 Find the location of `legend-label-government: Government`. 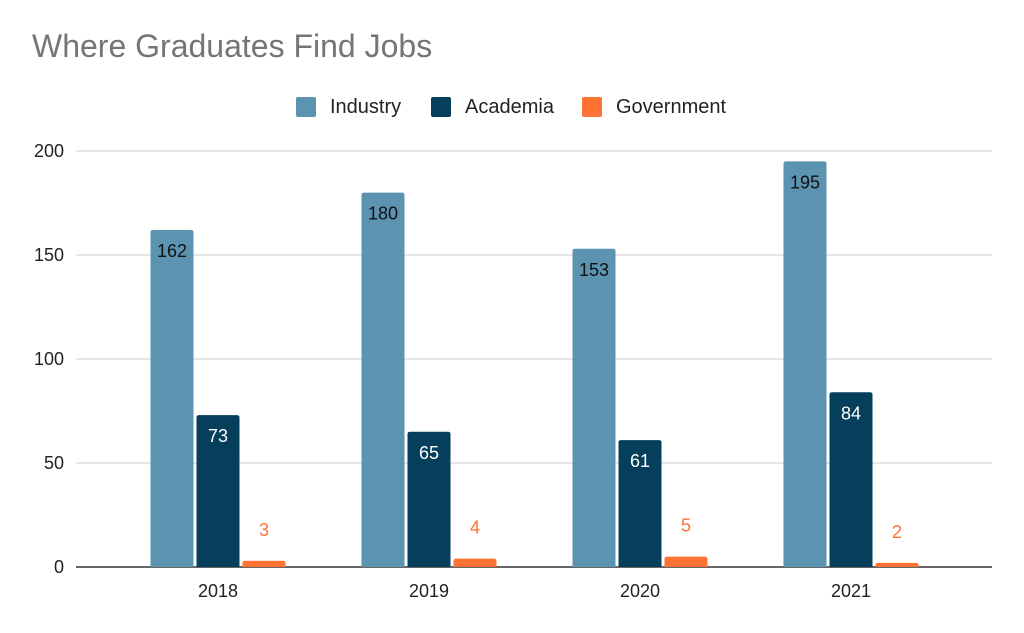

legend-label-government: Government is located at coordinates (671, 106).